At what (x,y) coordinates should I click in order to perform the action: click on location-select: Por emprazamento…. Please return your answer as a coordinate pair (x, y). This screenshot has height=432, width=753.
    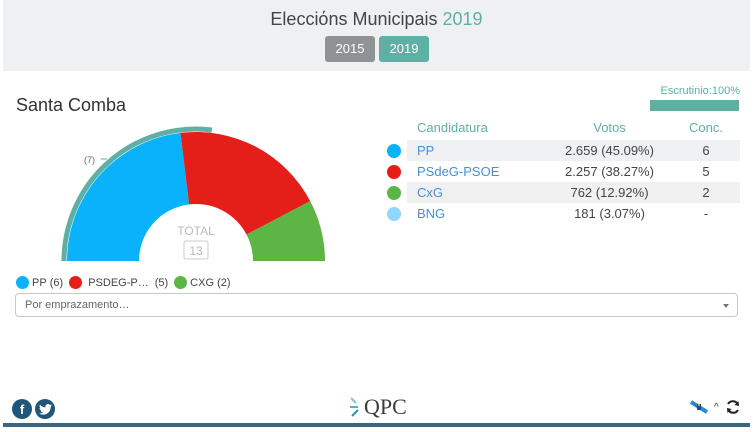
    Looking at the image, I should click on (376, 305).